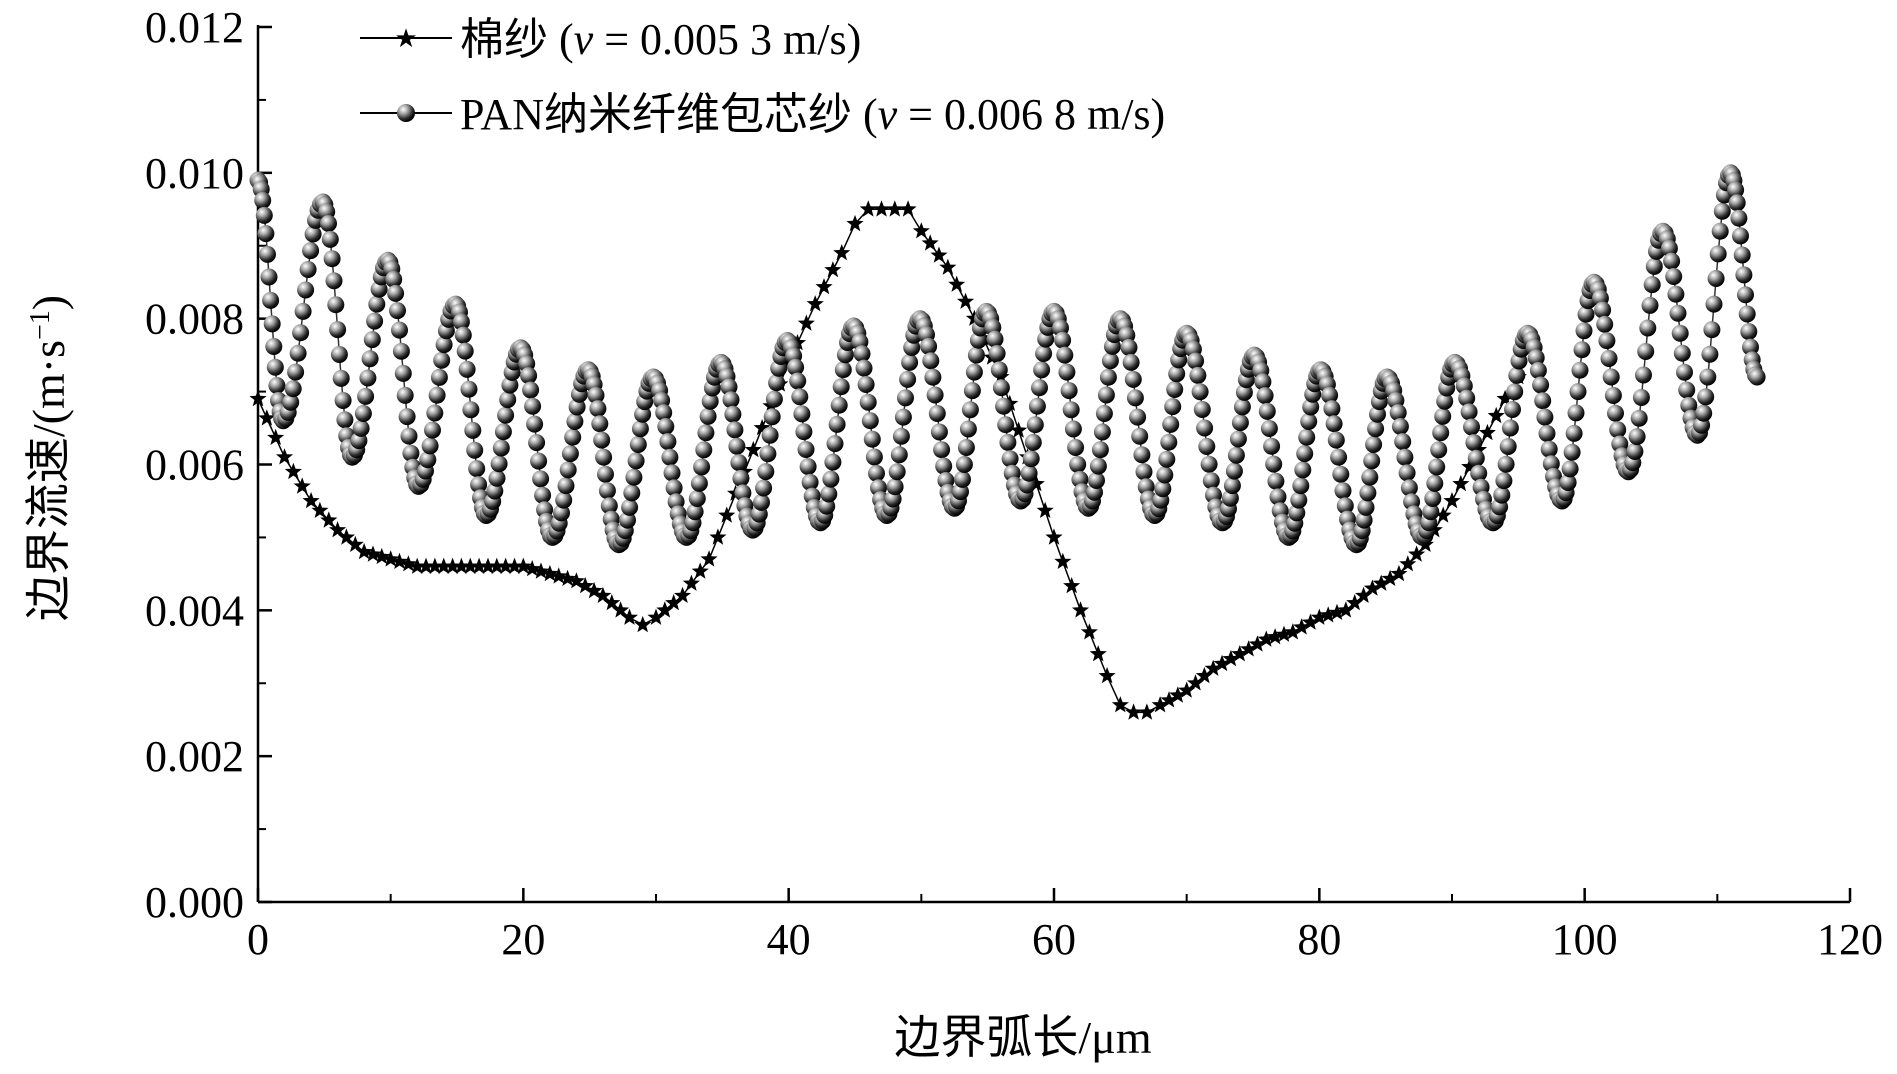 This screenshot has width=1897, height=1074. I want to click on x-tick-label: 100, so click(1585, 939).